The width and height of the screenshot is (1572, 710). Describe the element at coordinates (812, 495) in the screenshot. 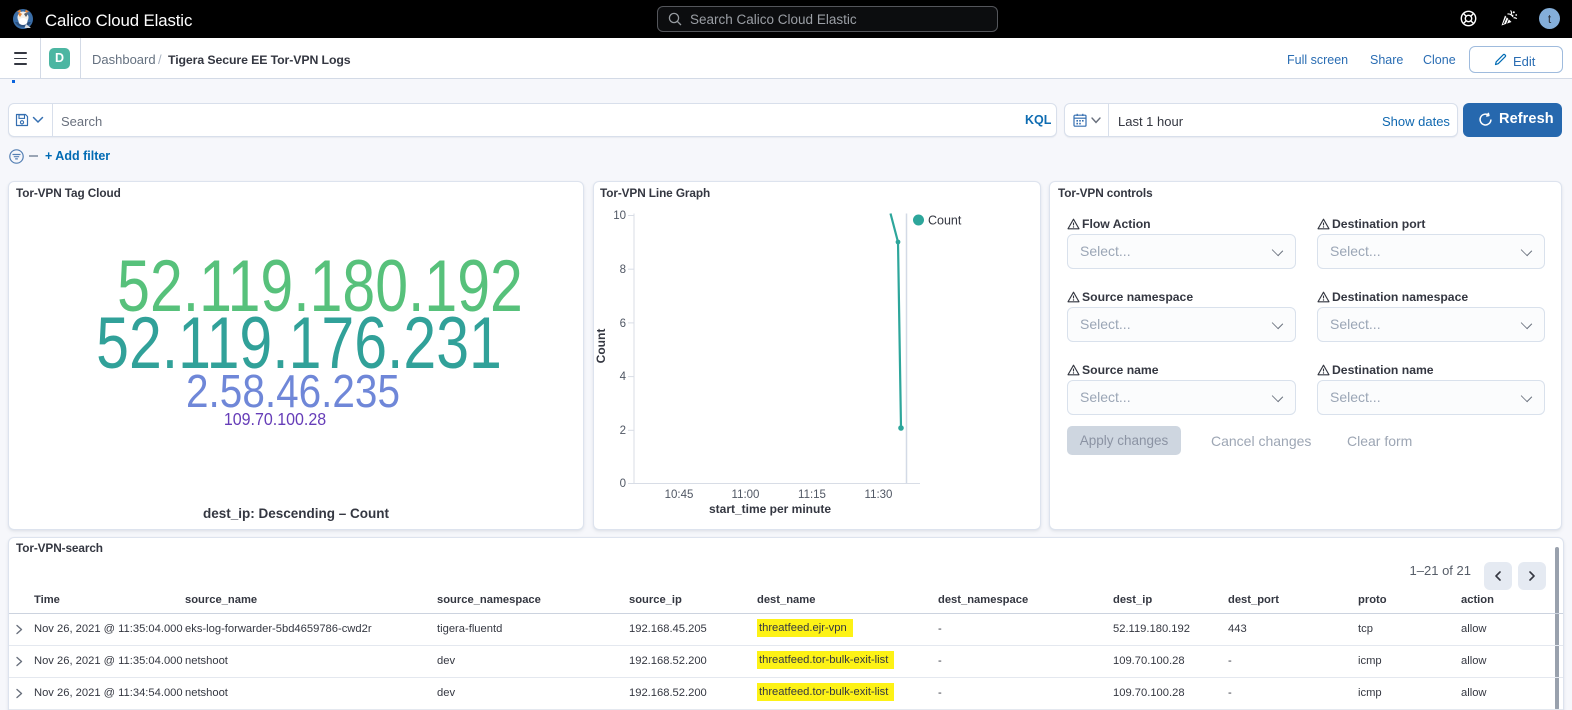

I see `svg-text: 11:15` at that location.